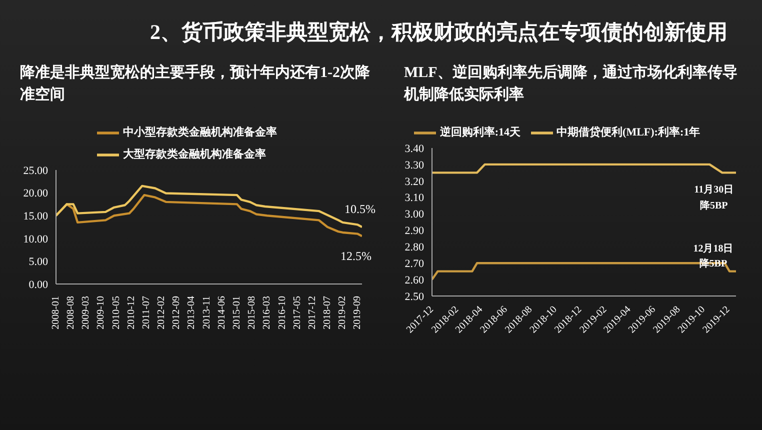 The width and height of the screenshot is (762, 430). I want to click on x-tick-label: 2012-09, so click(176, 313).